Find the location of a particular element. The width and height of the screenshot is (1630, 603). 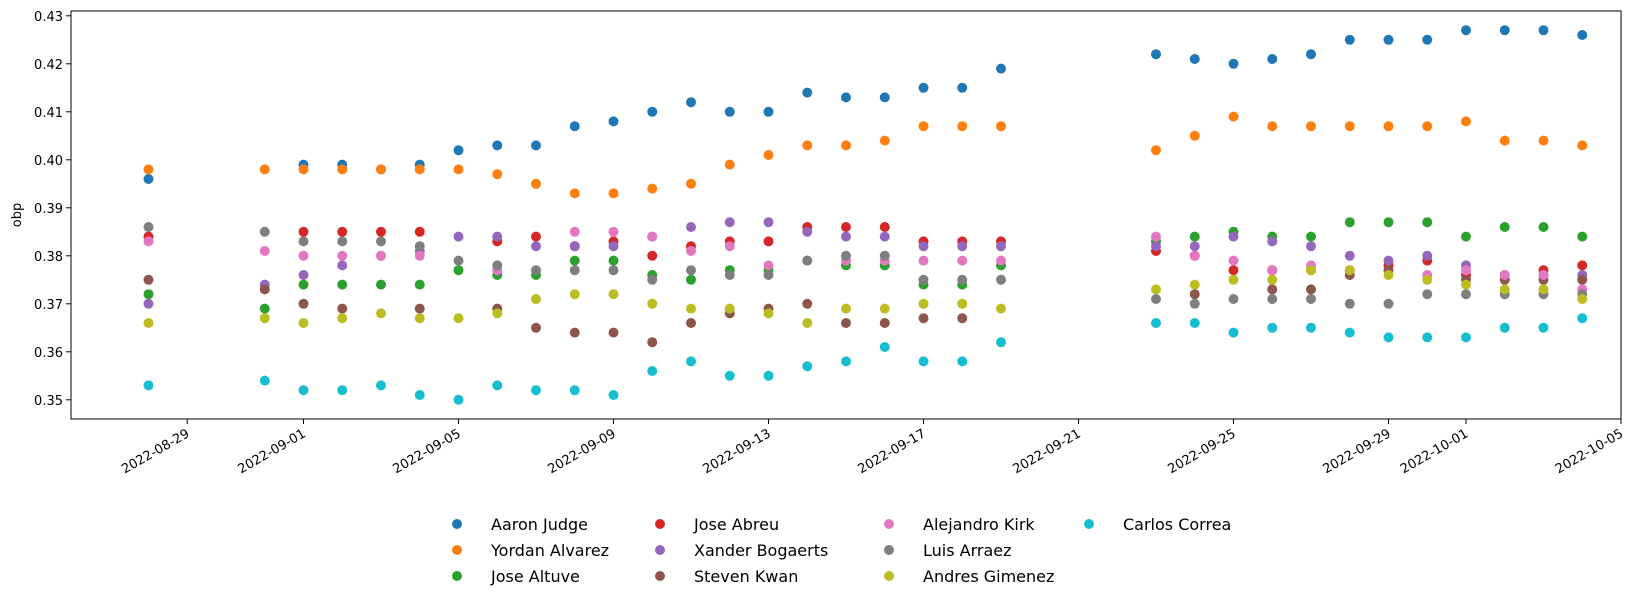

y-tick-label: 0.37 is located at coordinates (48, 305).